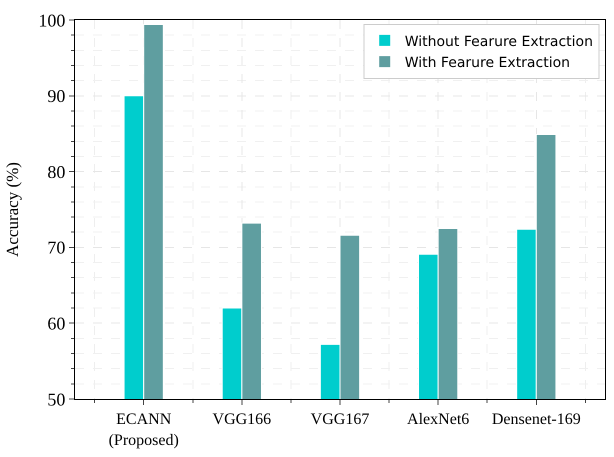 This screenshot has width=614, height=457. What do you see at coordinates (12, 209) in the screenshot?
I see `y-axis-title: Accuracy (%)` at bounding box center [12, 209].